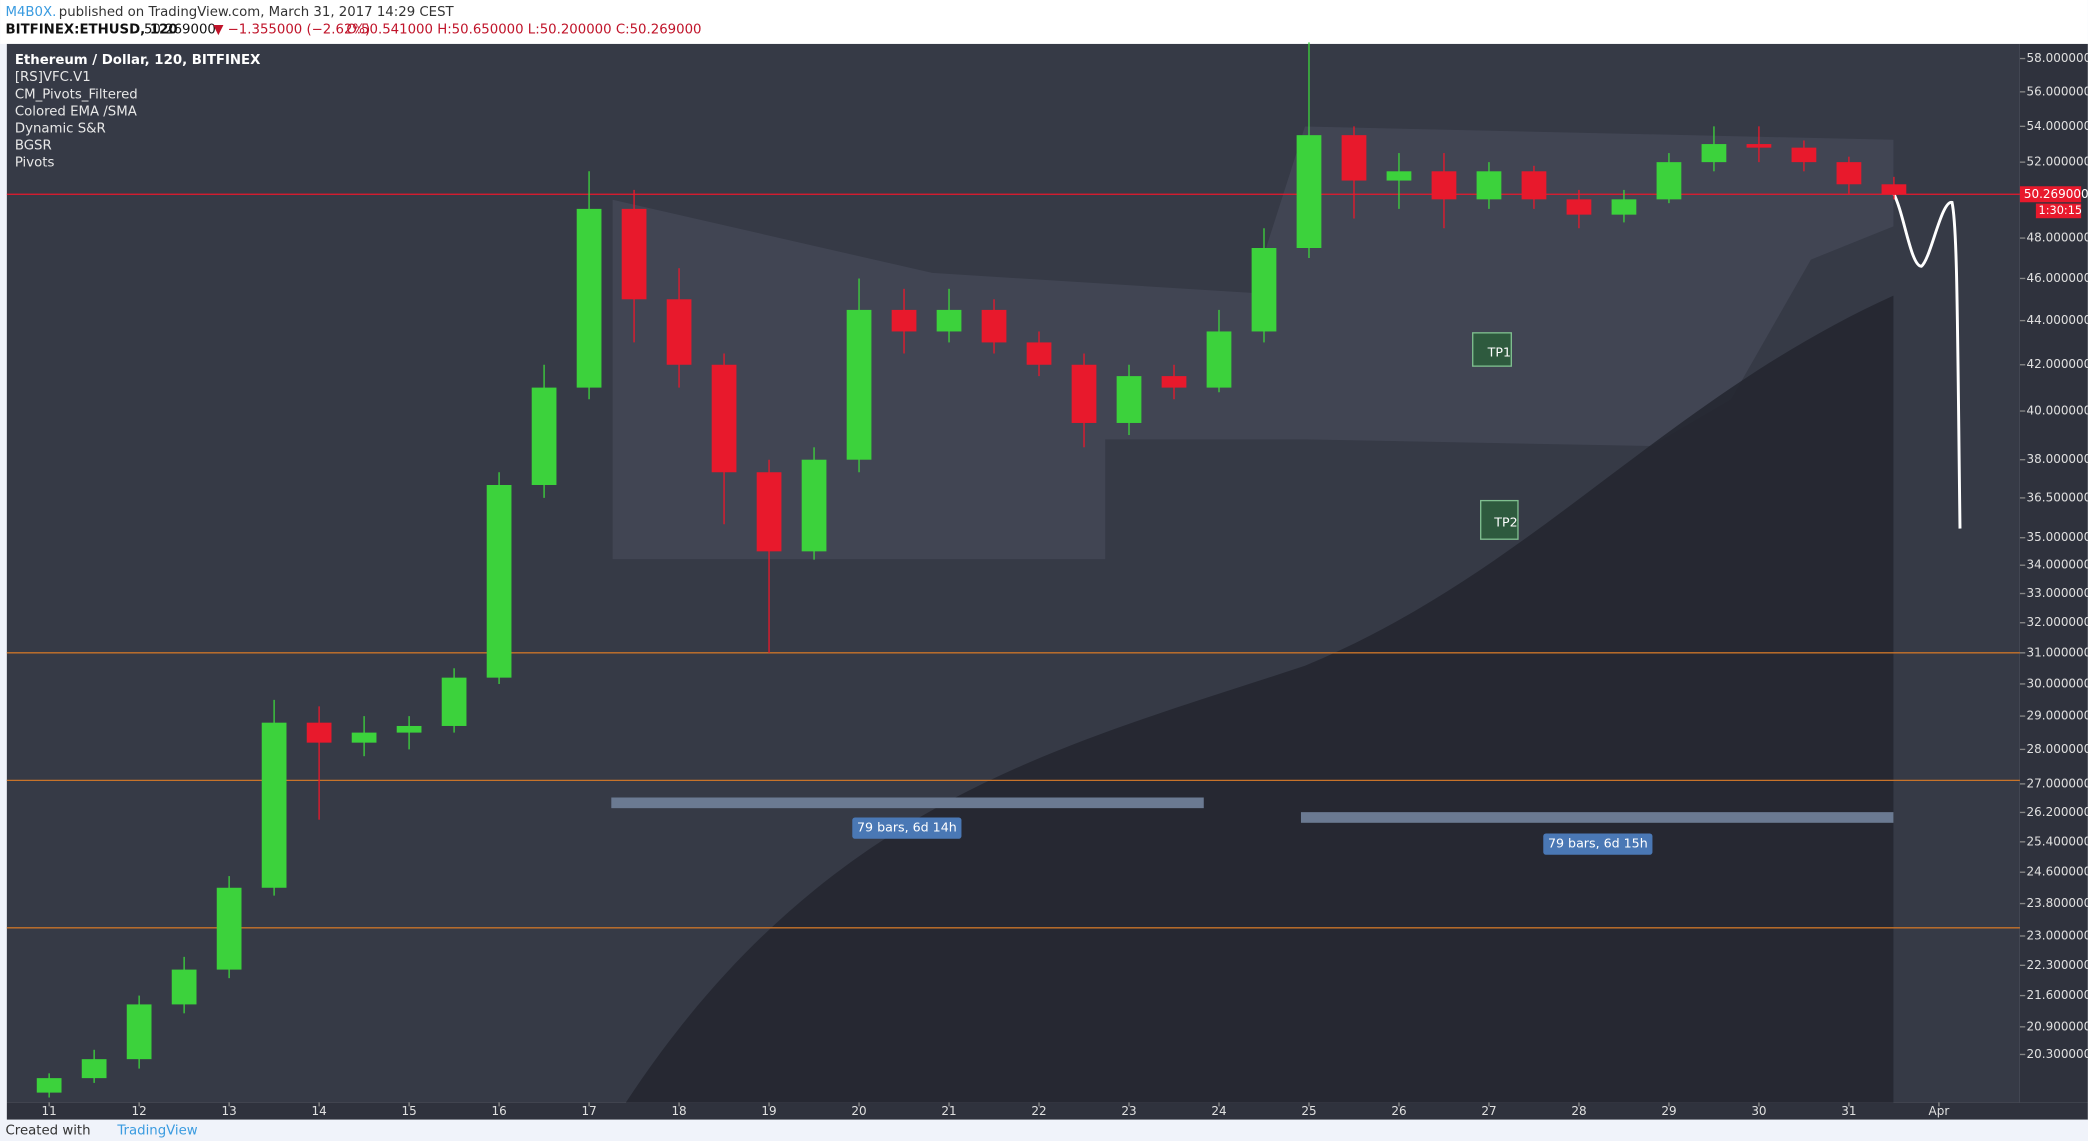 This screenshot has height=1141, width=2088. What do you see at coordinates (2057, 364) in the screenshot?
I see `y-tick-label: 42.000000` at bounding box center [2057, 364].